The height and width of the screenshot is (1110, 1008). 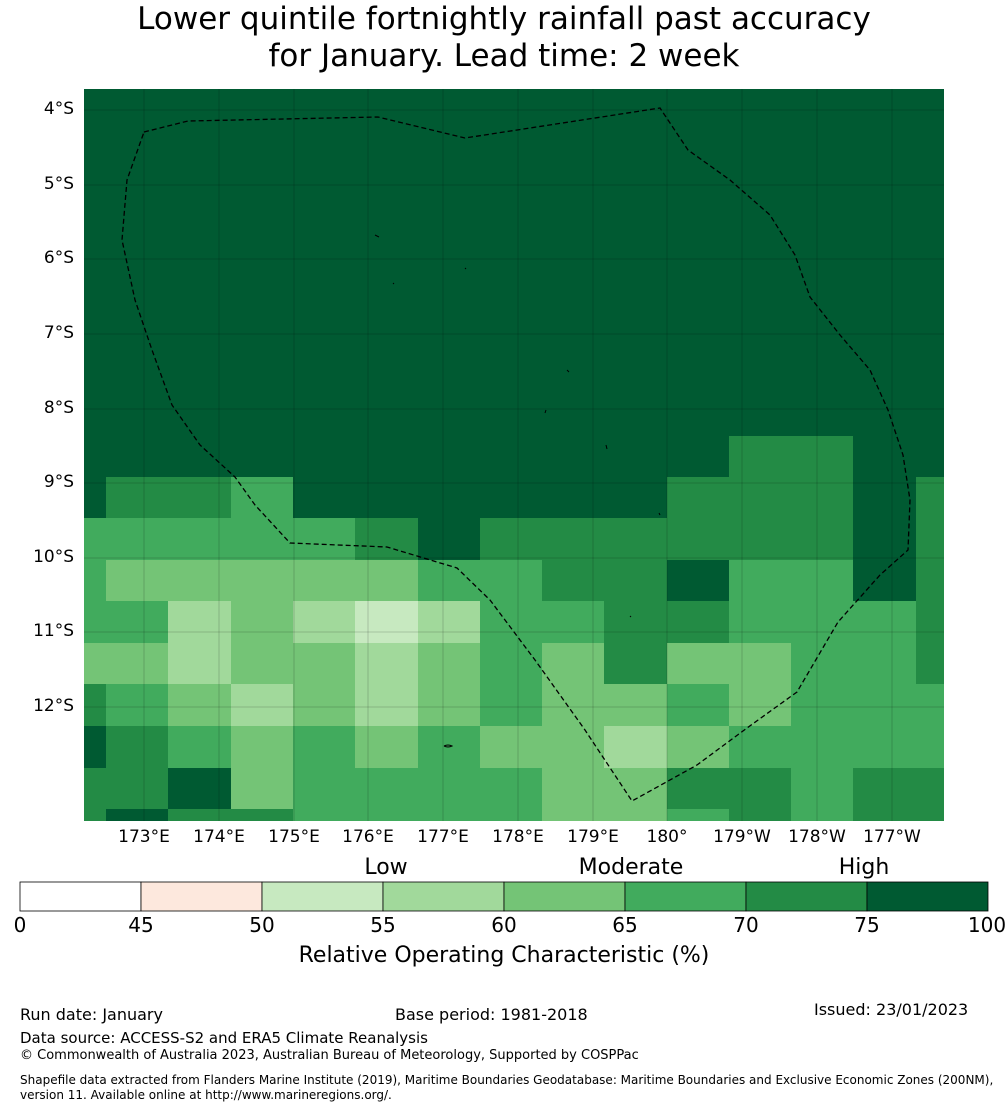 I want to click on colorbar-tick: 70, so click(x=746, y=925).